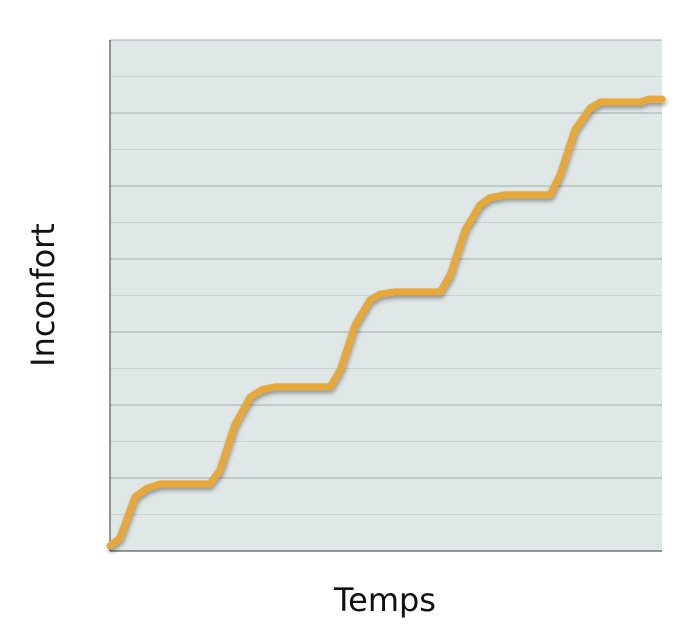 Image resolution: width=699 pixels, height=637 pixels. Describe the element at coordinates (384, 600) in the screenshot. I see `x-axis-label: Temps` at that location.